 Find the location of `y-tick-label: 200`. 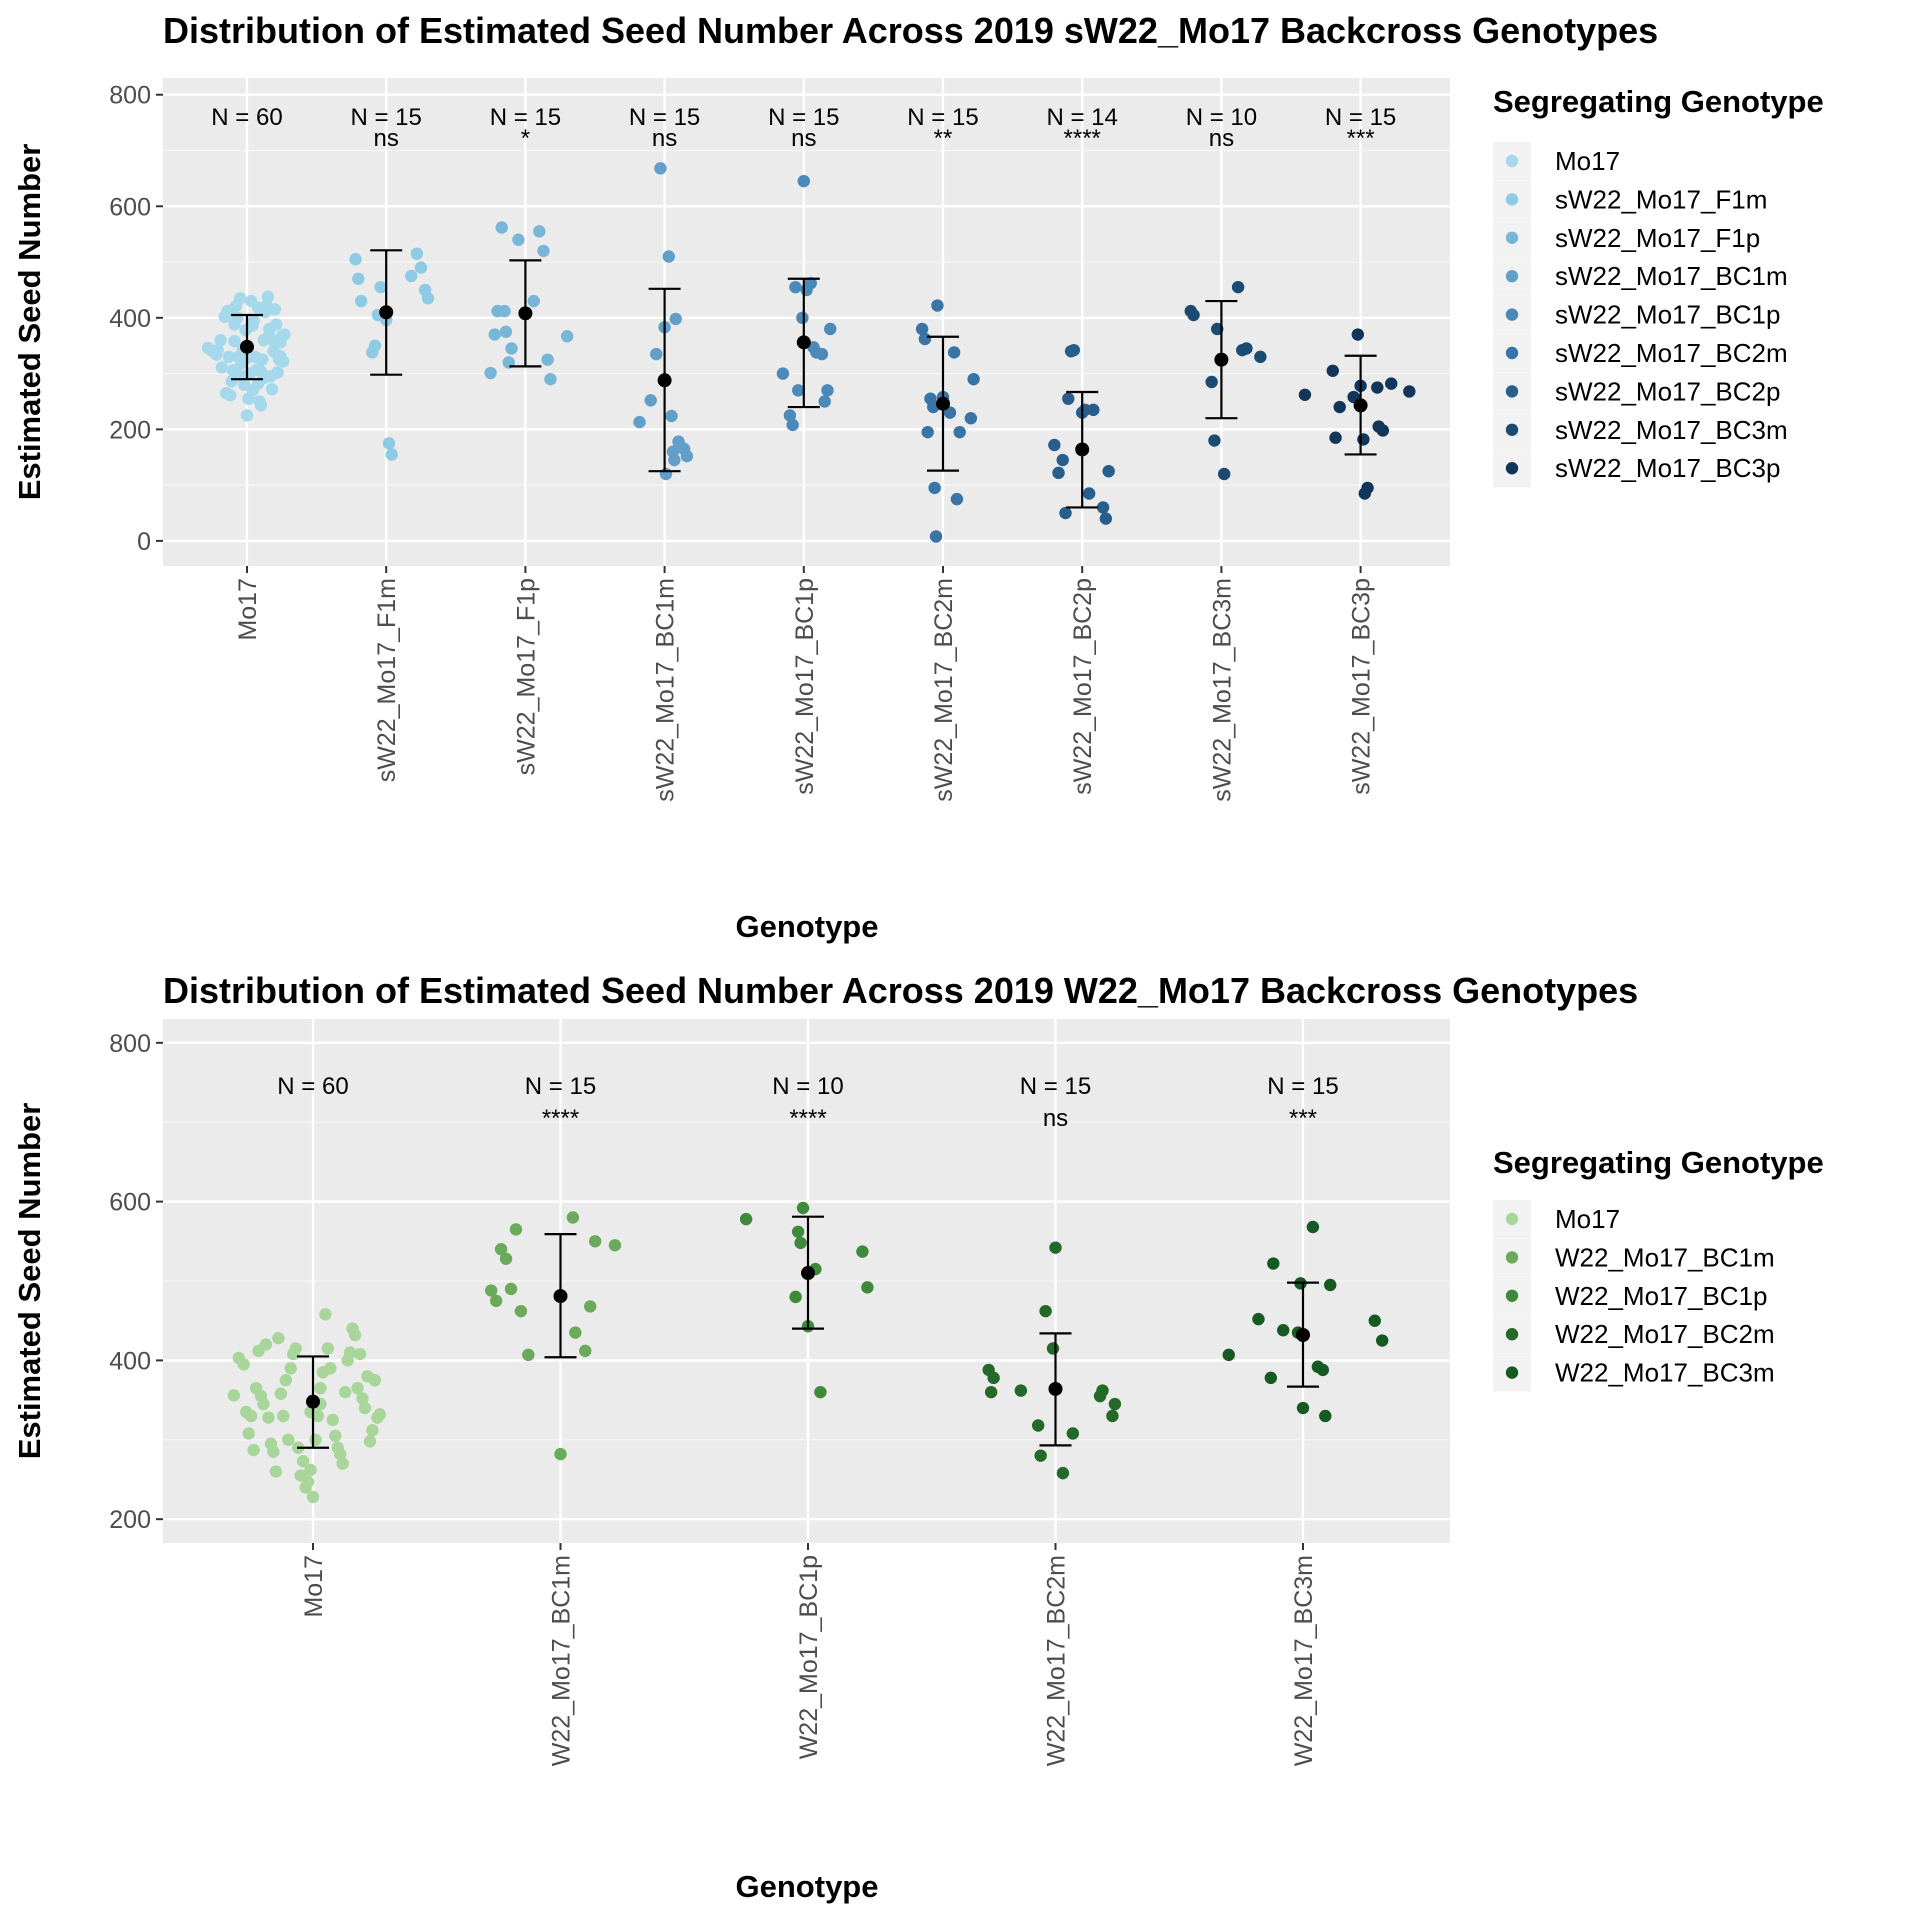

y-tick-label: 200 is located at coordinates (130, 430).